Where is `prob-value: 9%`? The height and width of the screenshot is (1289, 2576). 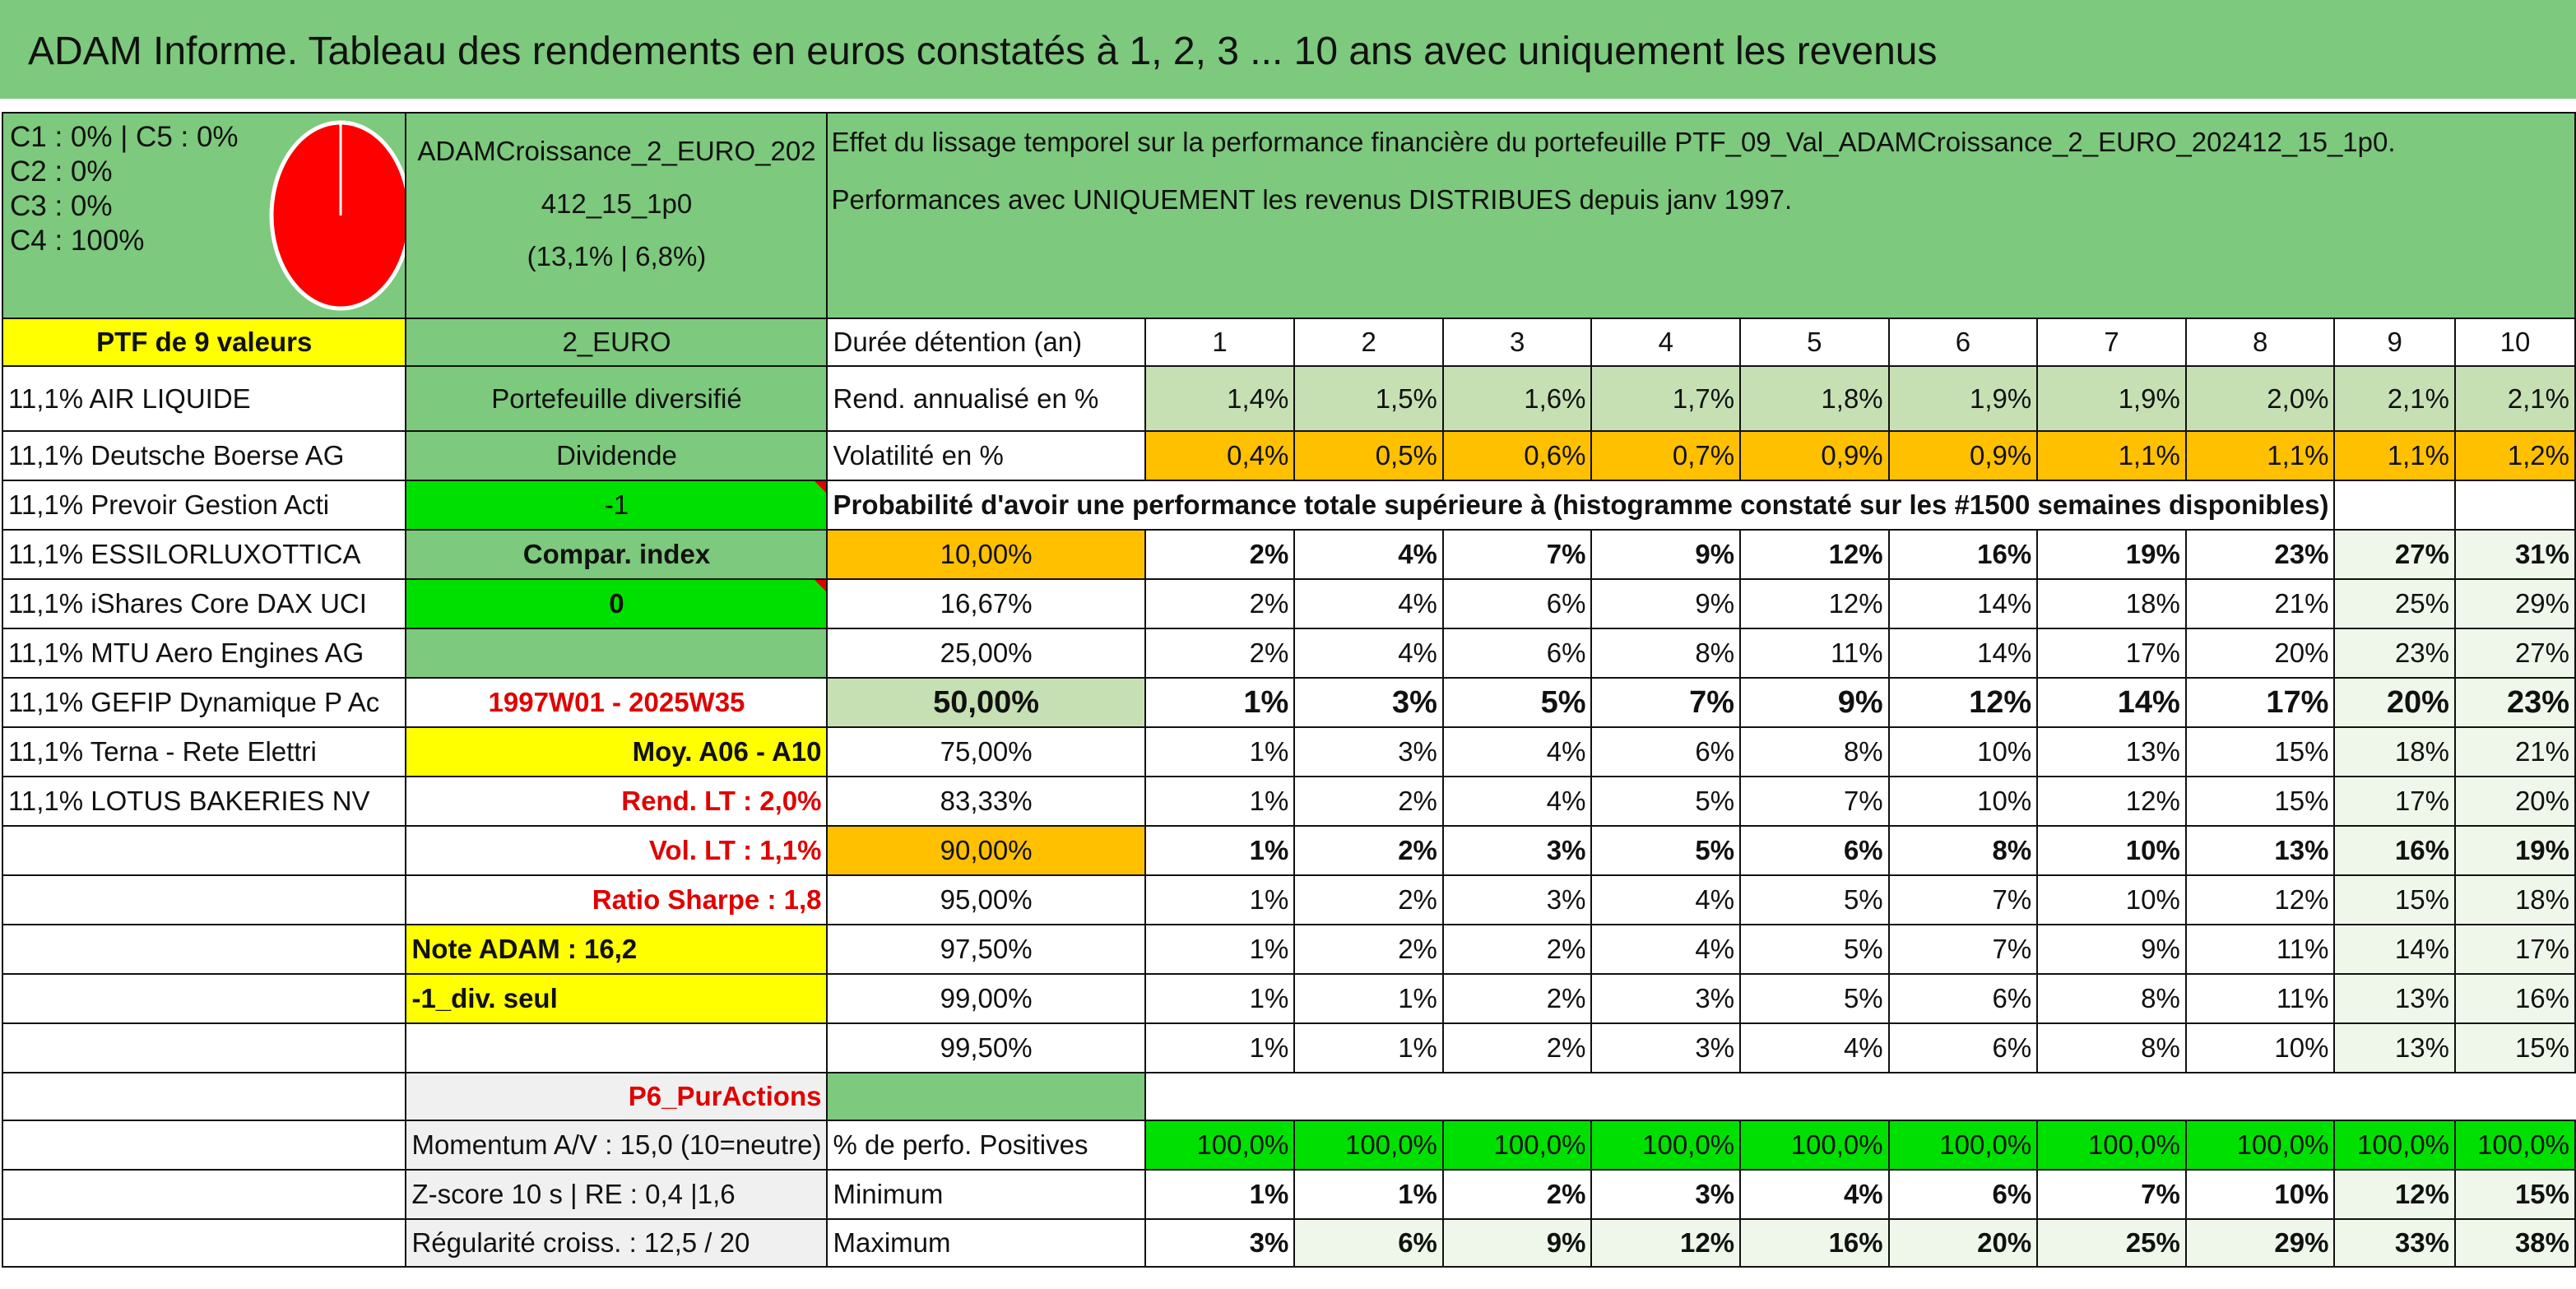
prob-value: 9% is located at coordinates (1666, 603).